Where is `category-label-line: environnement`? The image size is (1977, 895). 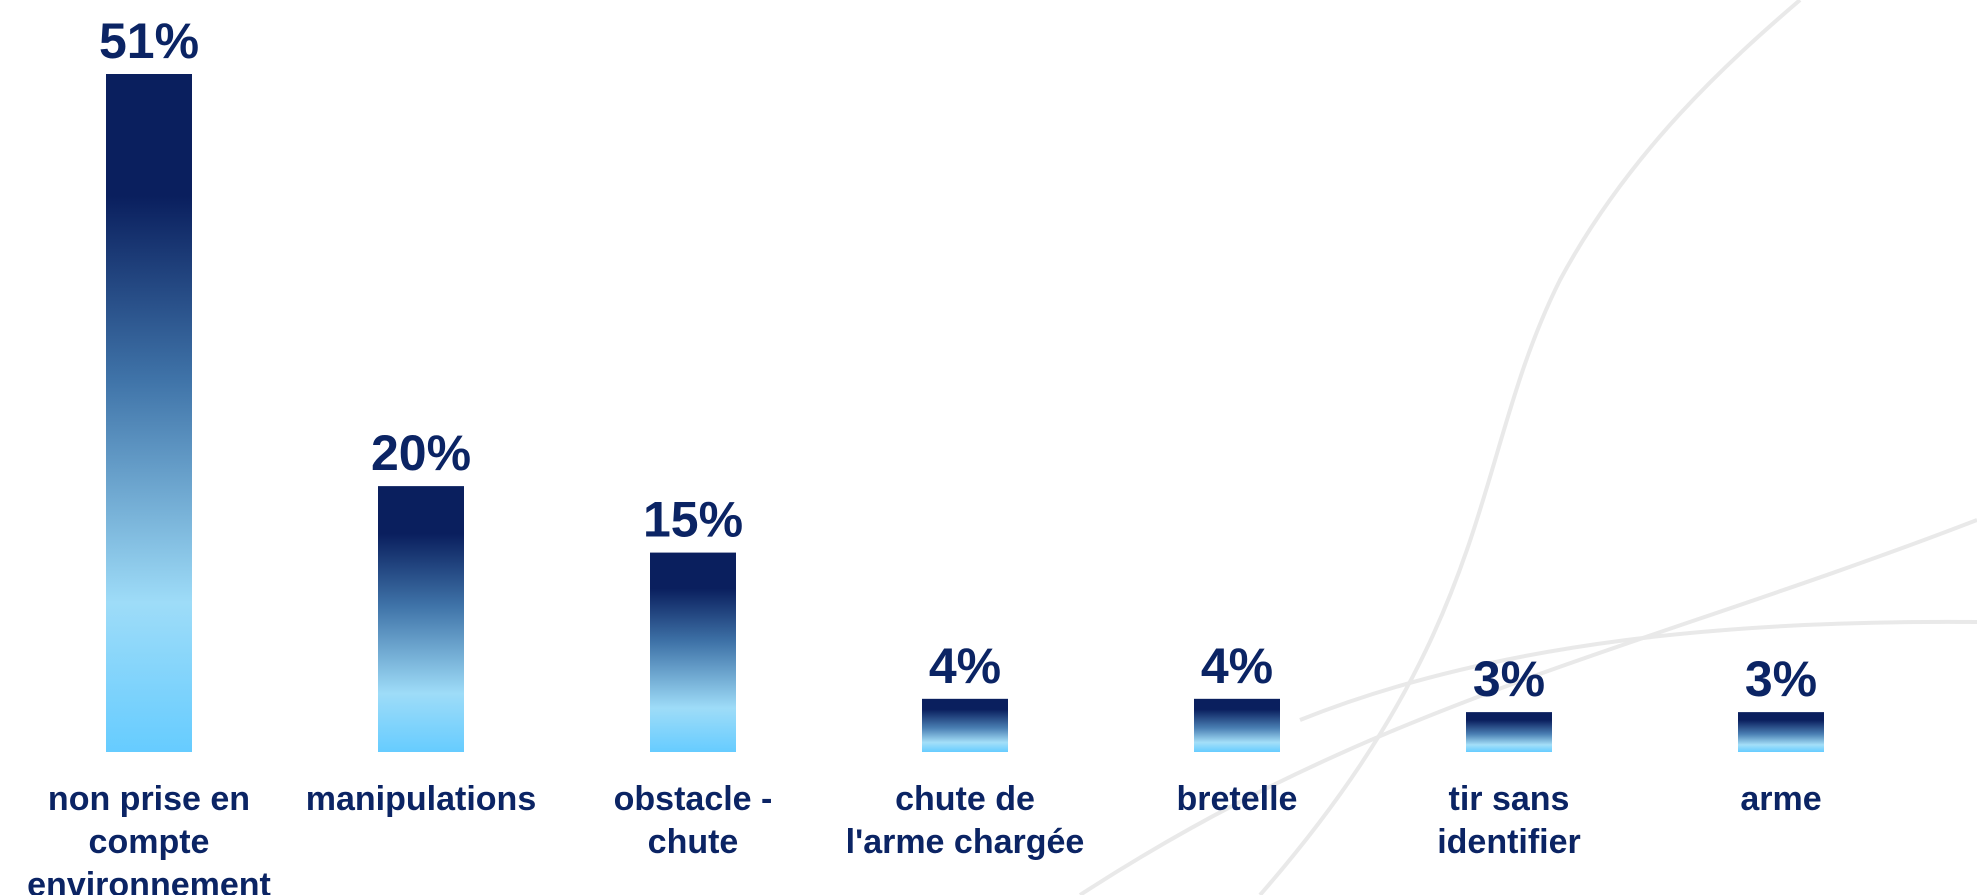
category-label-line: environnement is located at coordinates (149, 880).